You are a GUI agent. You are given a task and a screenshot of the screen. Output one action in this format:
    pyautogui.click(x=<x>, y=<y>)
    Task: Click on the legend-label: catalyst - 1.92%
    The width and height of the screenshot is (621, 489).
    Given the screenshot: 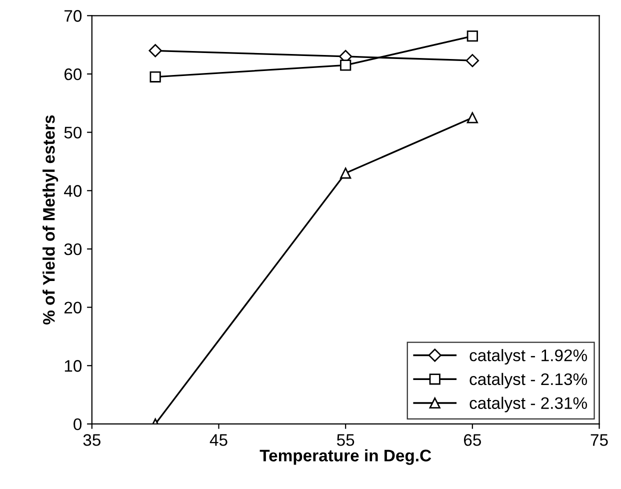 What is the action you would take?
    pyautogui.click(x=529, y=357)
    